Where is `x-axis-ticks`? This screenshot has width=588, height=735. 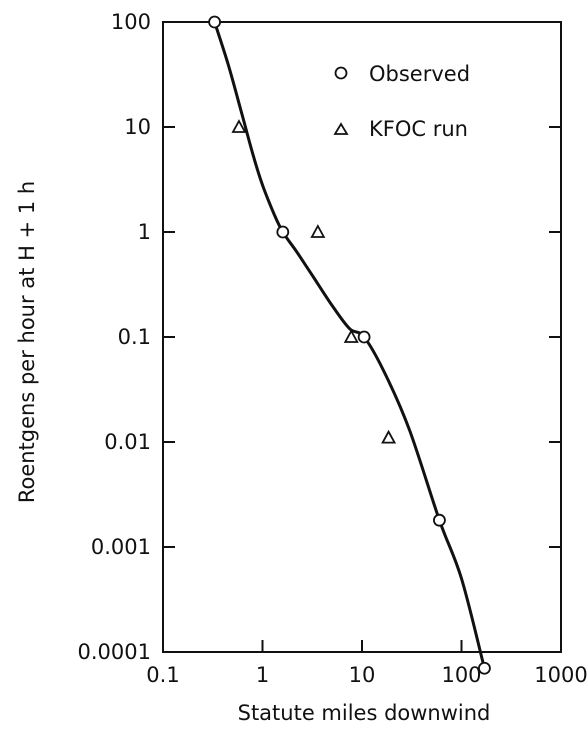 x-axis-ticks is located at coordinates (362, 646).